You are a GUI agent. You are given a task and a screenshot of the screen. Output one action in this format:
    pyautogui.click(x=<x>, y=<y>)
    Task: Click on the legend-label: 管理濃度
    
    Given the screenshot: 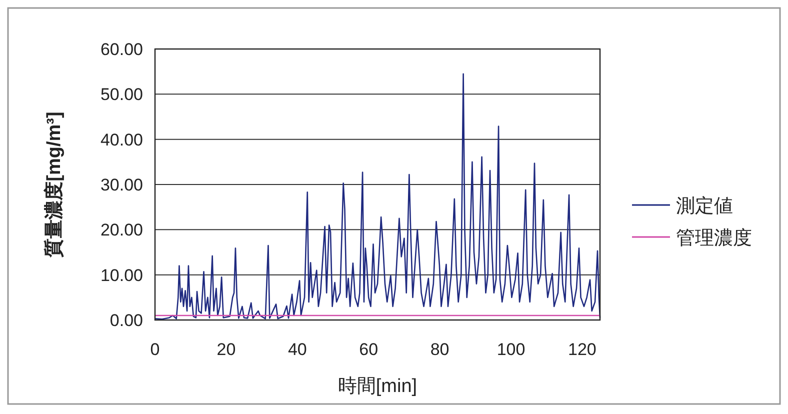 What is the action you would take?
    pyautogui.click(x=714, y=238)
    